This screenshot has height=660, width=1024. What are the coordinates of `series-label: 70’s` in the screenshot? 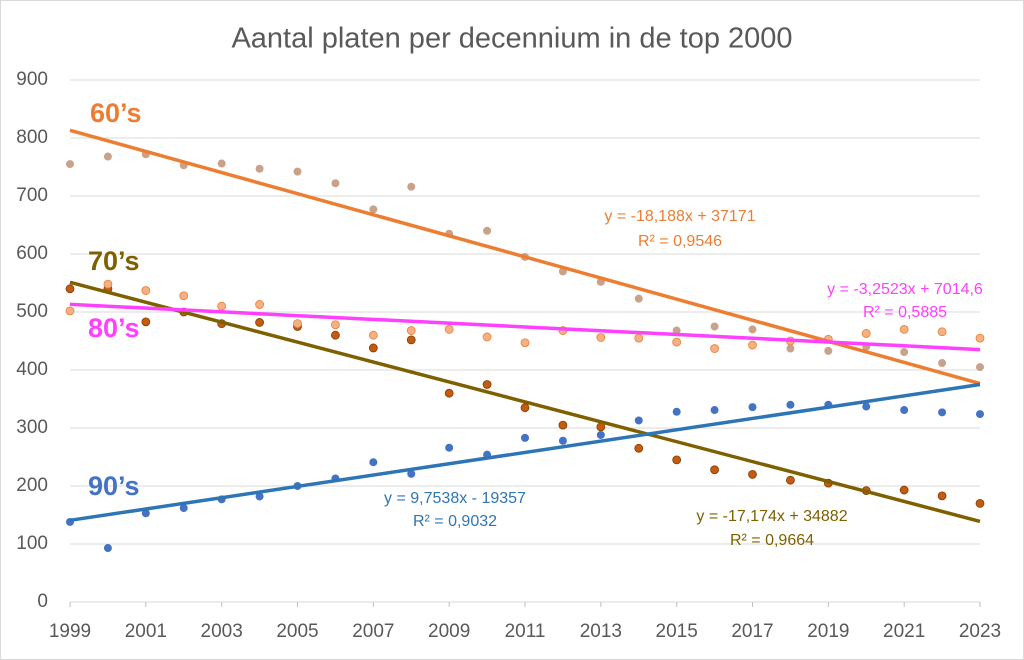 It's located at (114, 261).